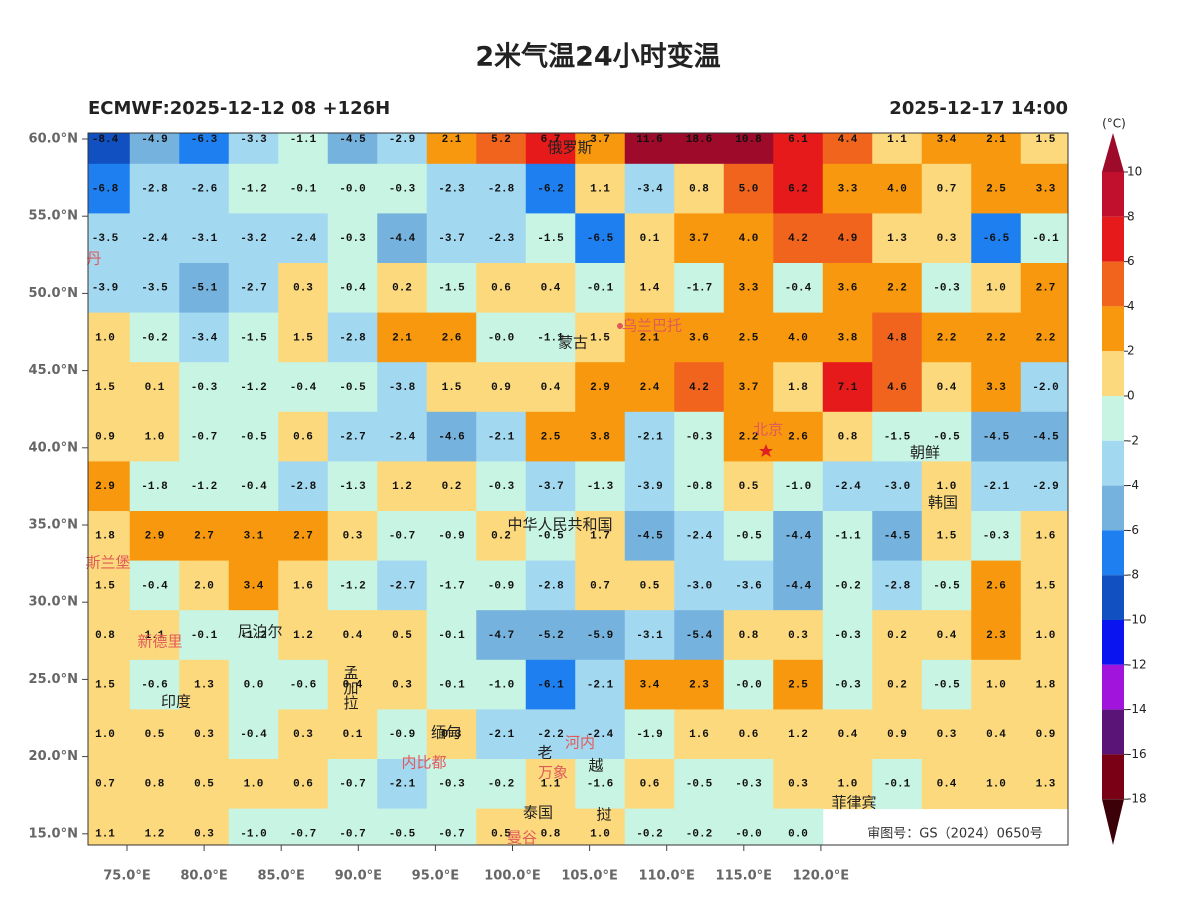 This screenshot has width=1201, height=904. What do you see at coordinates (897, 239) in the screenshot?
I see `temperature-value: 1.3` at bounding box center [897, 239].